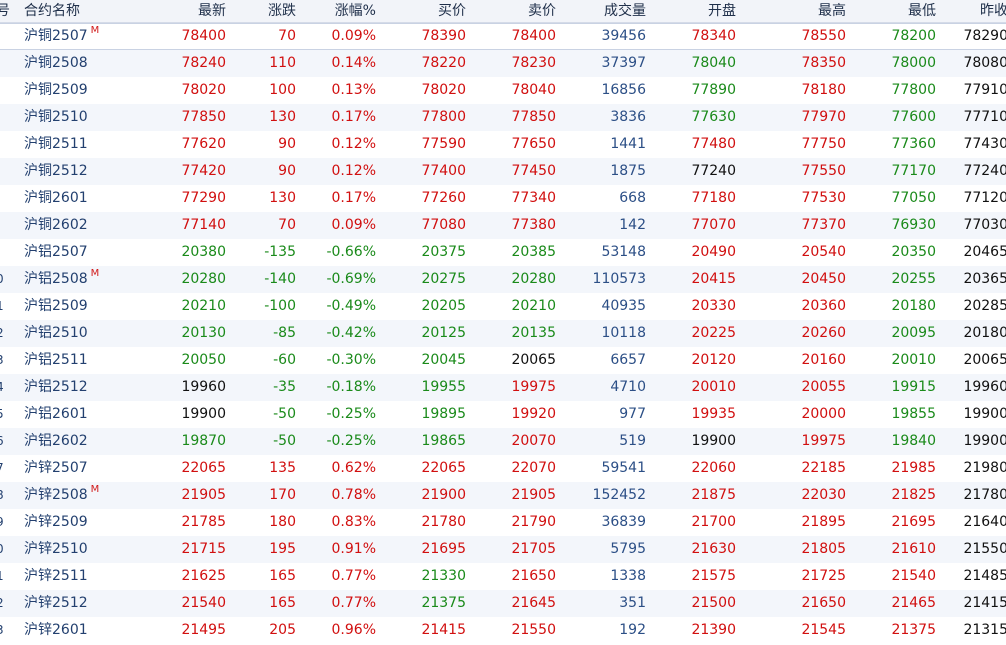 This screenshot has height=645, width=1006. Describe the element at coordinates (65, 414) in the screenshot. I see `cell-contract-name: 沪铝2601` at that location.